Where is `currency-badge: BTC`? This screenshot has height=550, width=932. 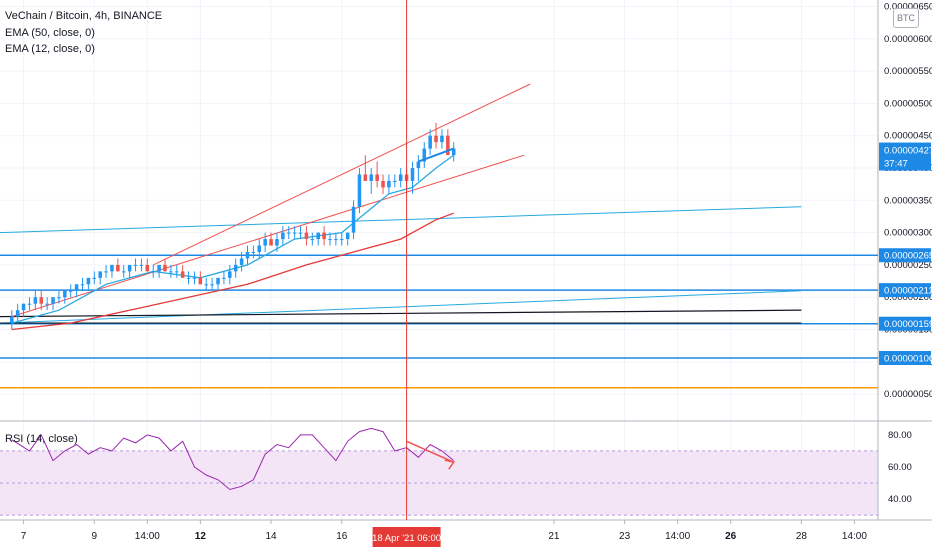 currency-badge: BTC is located at coordinates (906, 18).